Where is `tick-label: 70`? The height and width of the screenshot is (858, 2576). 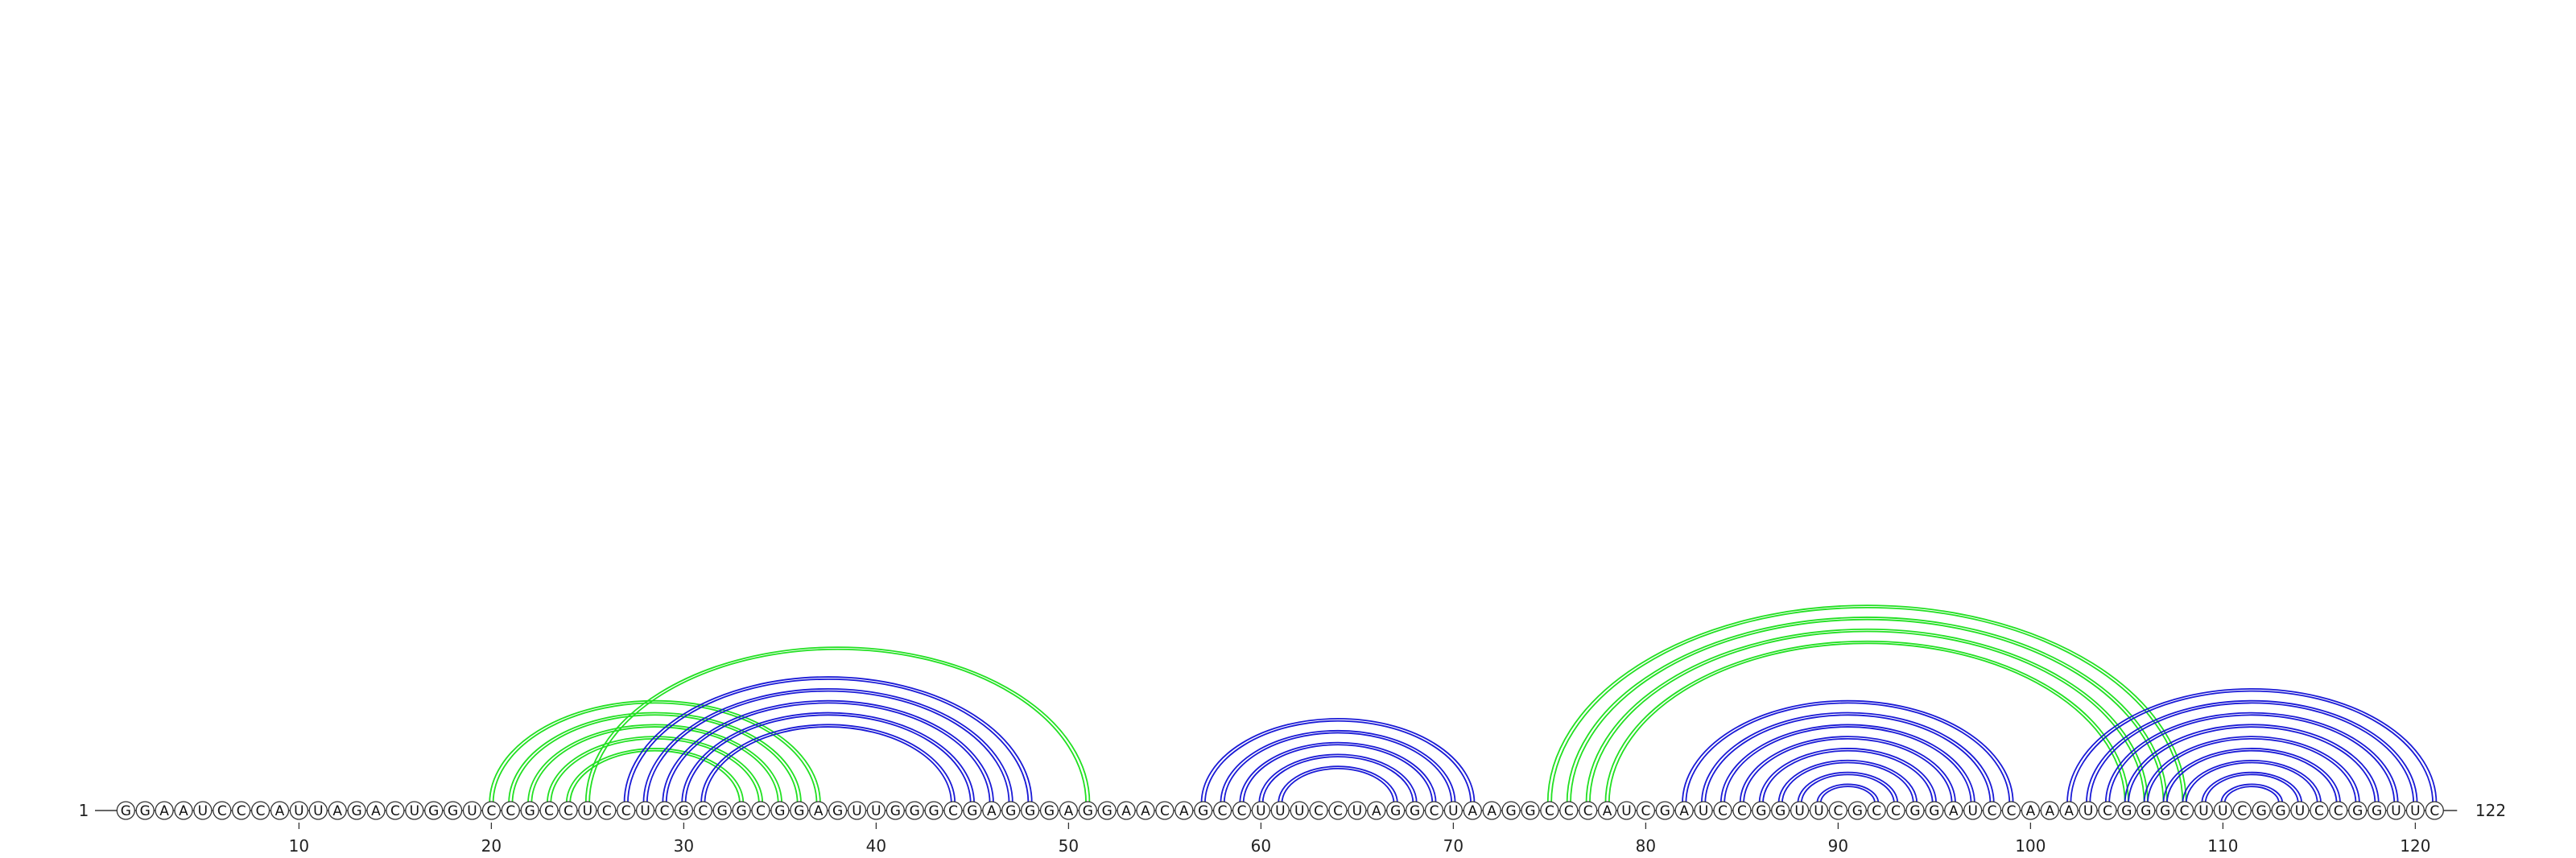
tick-label: 70 is located at coordinates (1453, 846).